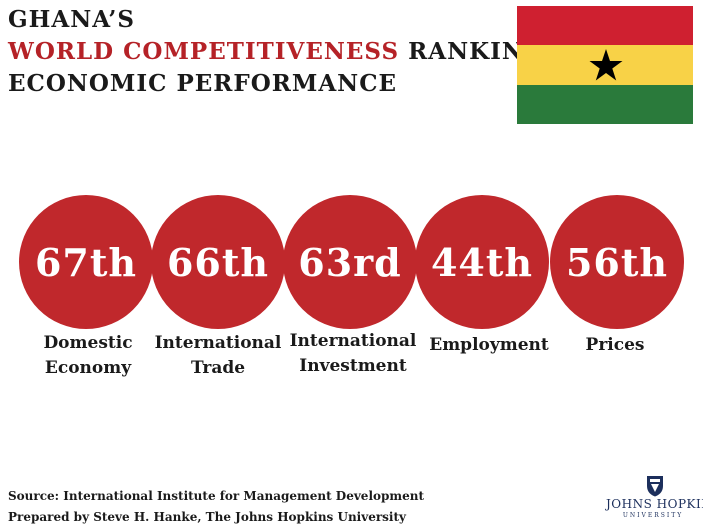 The image size is (703, 528). I want to click on label-international-investment: International Investment, so click(353, 354).